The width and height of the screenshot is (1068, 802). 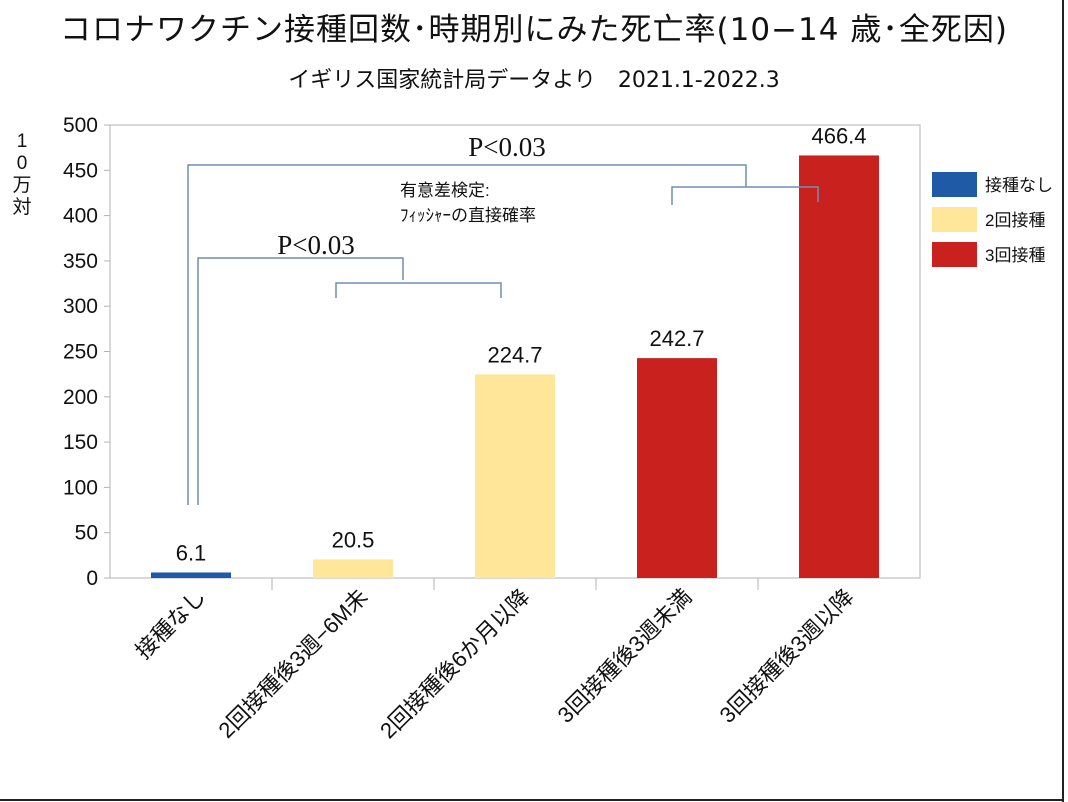 I want to click on frame-edge-bottom, so click(x=532, y=800).